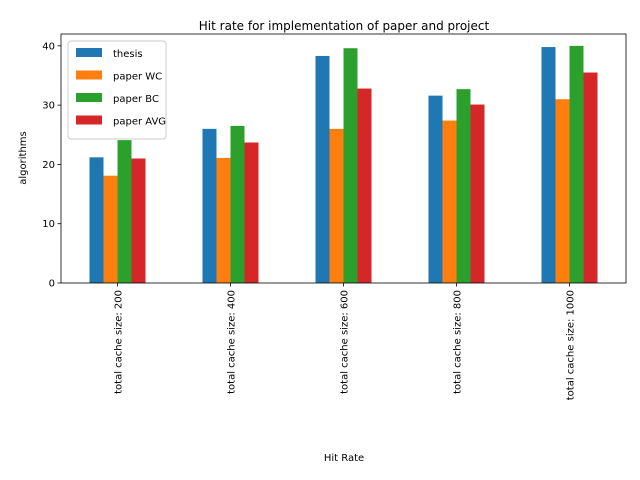 This screenshot has width=640, height=480. I want to click on legend: thesis paper WC paper BC paper AVG, so click(117, 90).